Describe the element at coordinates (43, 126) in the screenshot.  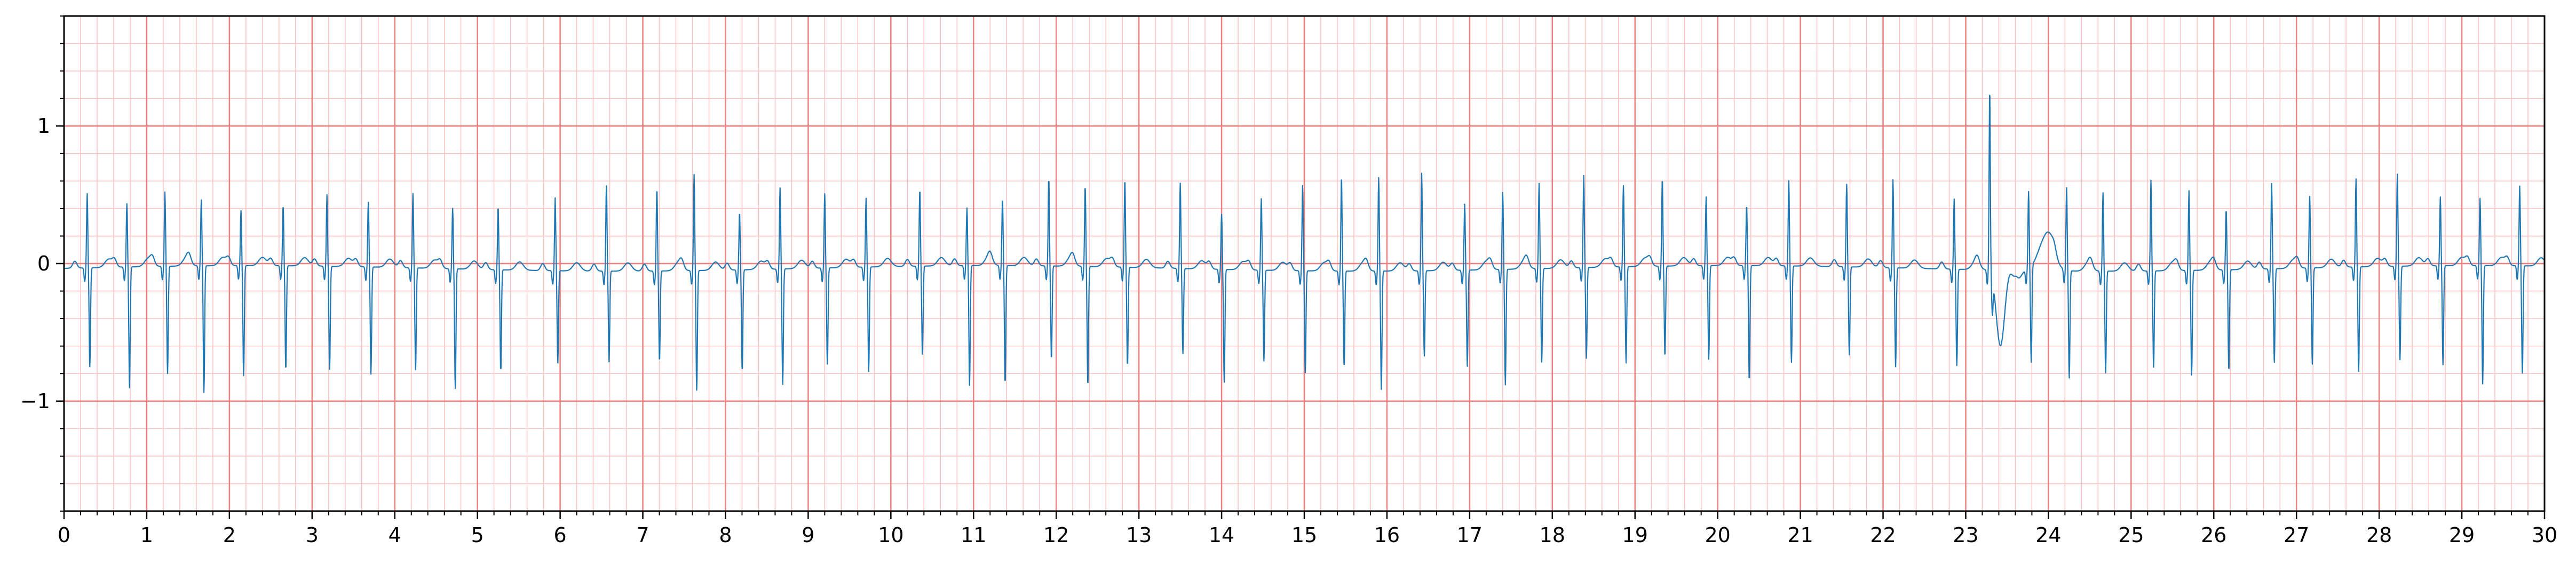
I see `y-tick-label: 1` at that location.